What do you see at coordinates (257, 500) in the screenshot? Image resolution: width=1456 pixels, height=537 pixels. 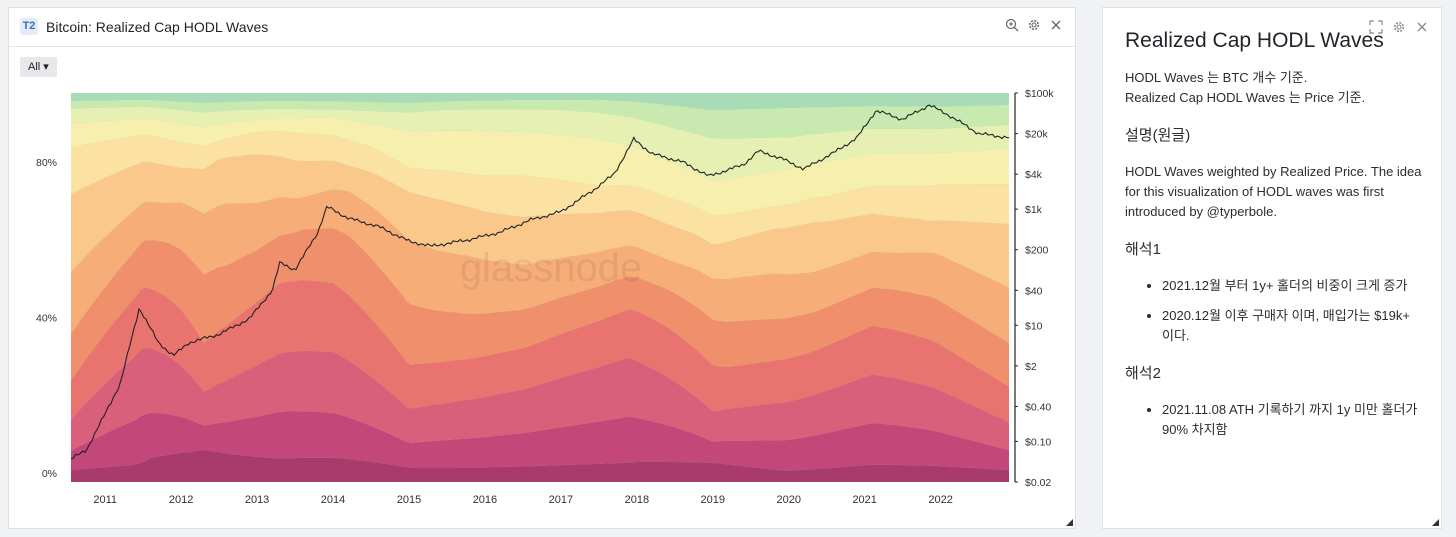 I see `x-tick-label: 2013` at bounding box center [257, 500].